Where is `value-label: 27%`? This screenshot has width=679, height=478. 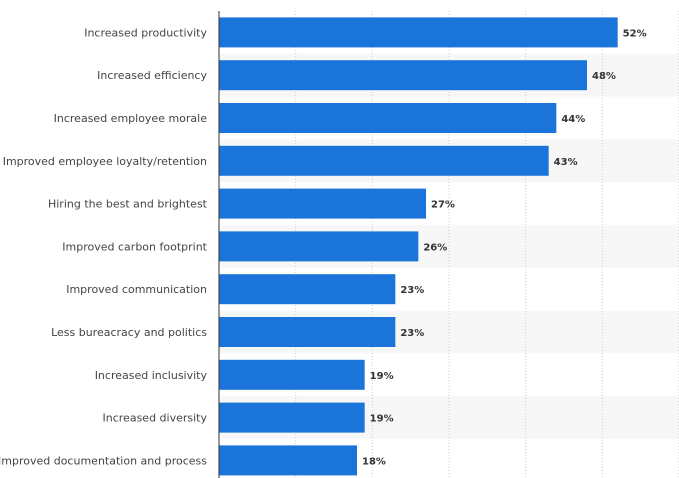 value-label: 27% is located at coordinates (443, 205).